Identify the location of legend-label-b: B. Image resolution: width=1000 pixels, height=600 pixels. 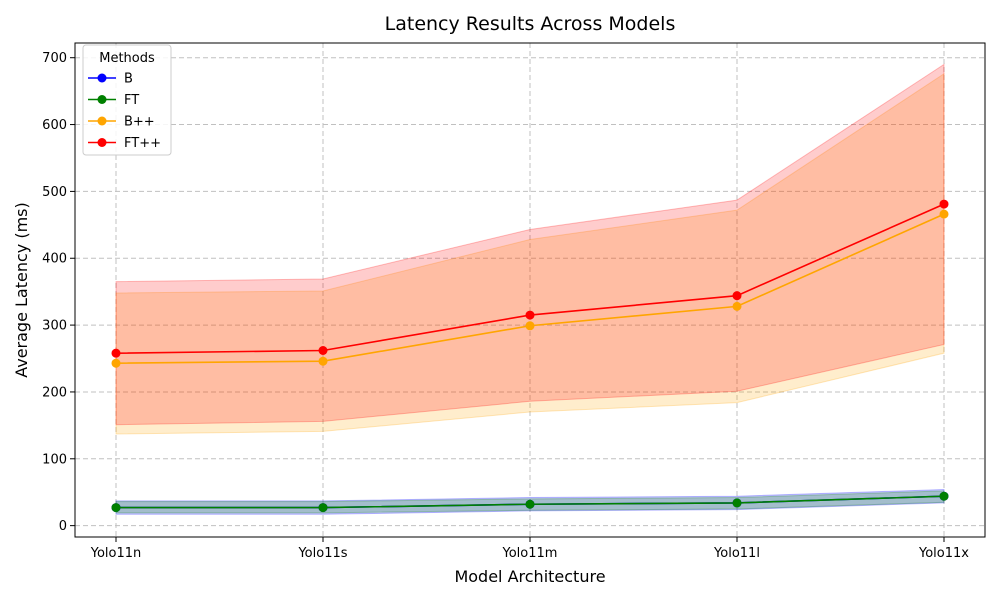
(128, 79).